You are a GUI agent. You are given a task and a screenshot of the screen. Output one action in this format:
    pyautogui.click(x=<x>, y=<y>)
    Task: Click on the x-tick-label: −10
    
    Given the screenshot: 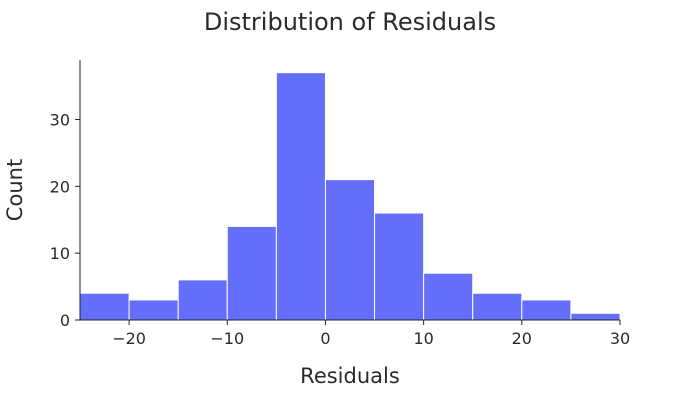 What is the action you would take?
    pyautogui.click(x=227, y=338)
    